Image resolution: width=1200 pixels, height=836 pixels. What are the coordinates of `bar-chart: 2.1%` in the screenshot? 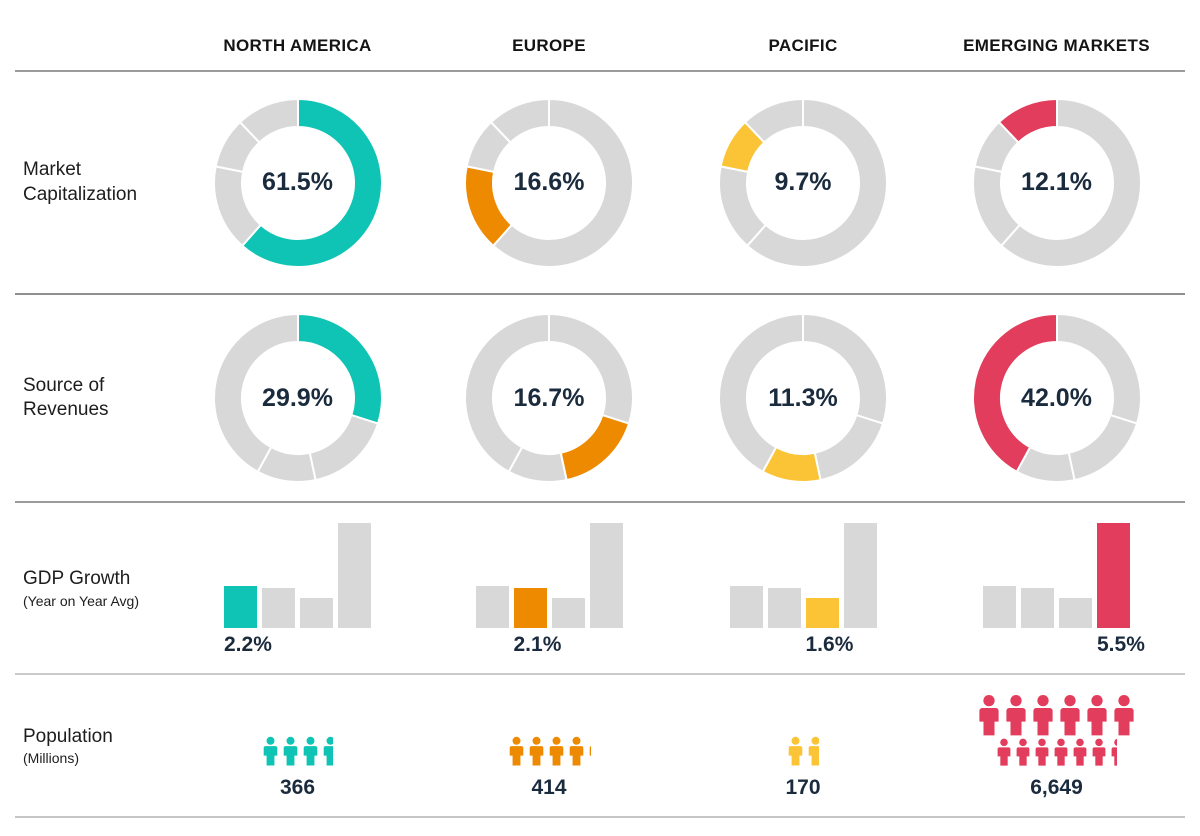 It's located at (549, 588).